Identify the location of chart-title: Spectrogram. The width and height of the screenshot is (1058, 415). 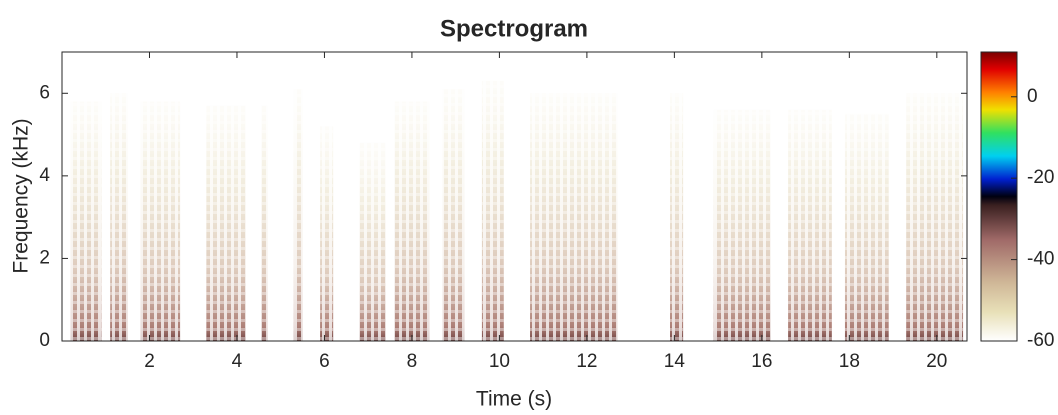
(514, 28).